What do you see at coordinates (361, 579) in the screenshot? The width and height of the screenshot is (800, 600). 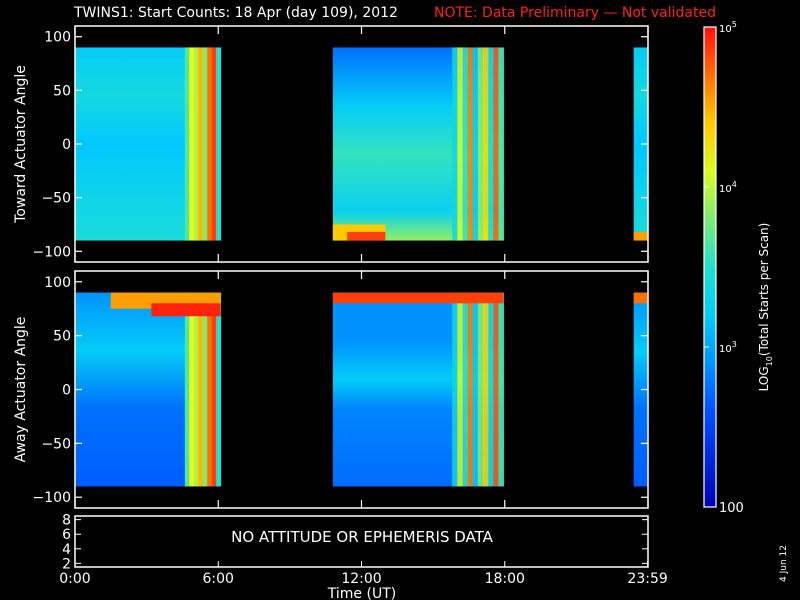 I see `x-tick-label: 12:00` at bounding box center [361, 579].